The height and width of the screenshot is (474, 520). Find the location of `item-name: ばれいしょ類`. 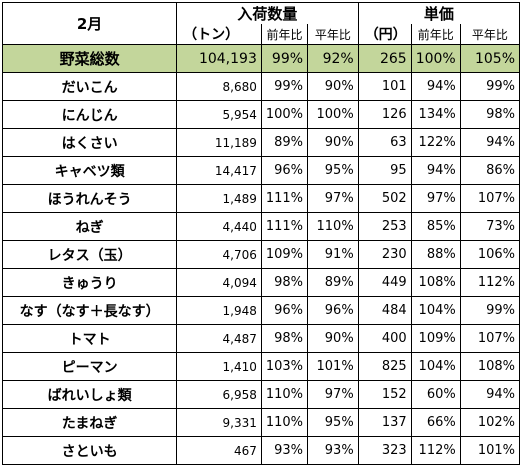

item-name: ばれいしょ類 is located at coordinates (89, 394).